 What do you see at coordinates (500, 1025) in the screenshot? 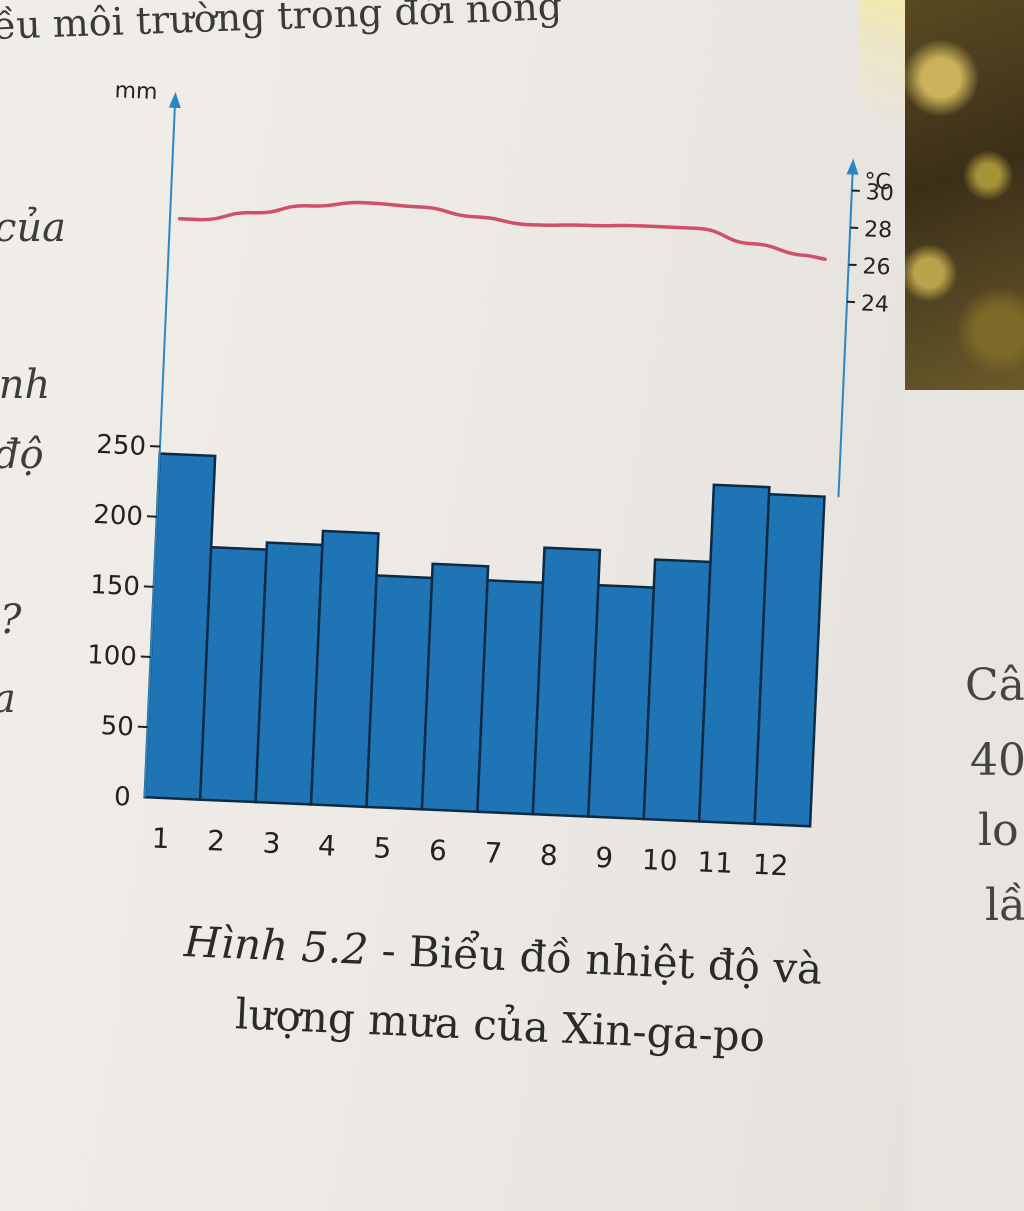
I see `caption-line-2: lượng mưa của Xin-ga-po` at bounding box center [500, 1025].